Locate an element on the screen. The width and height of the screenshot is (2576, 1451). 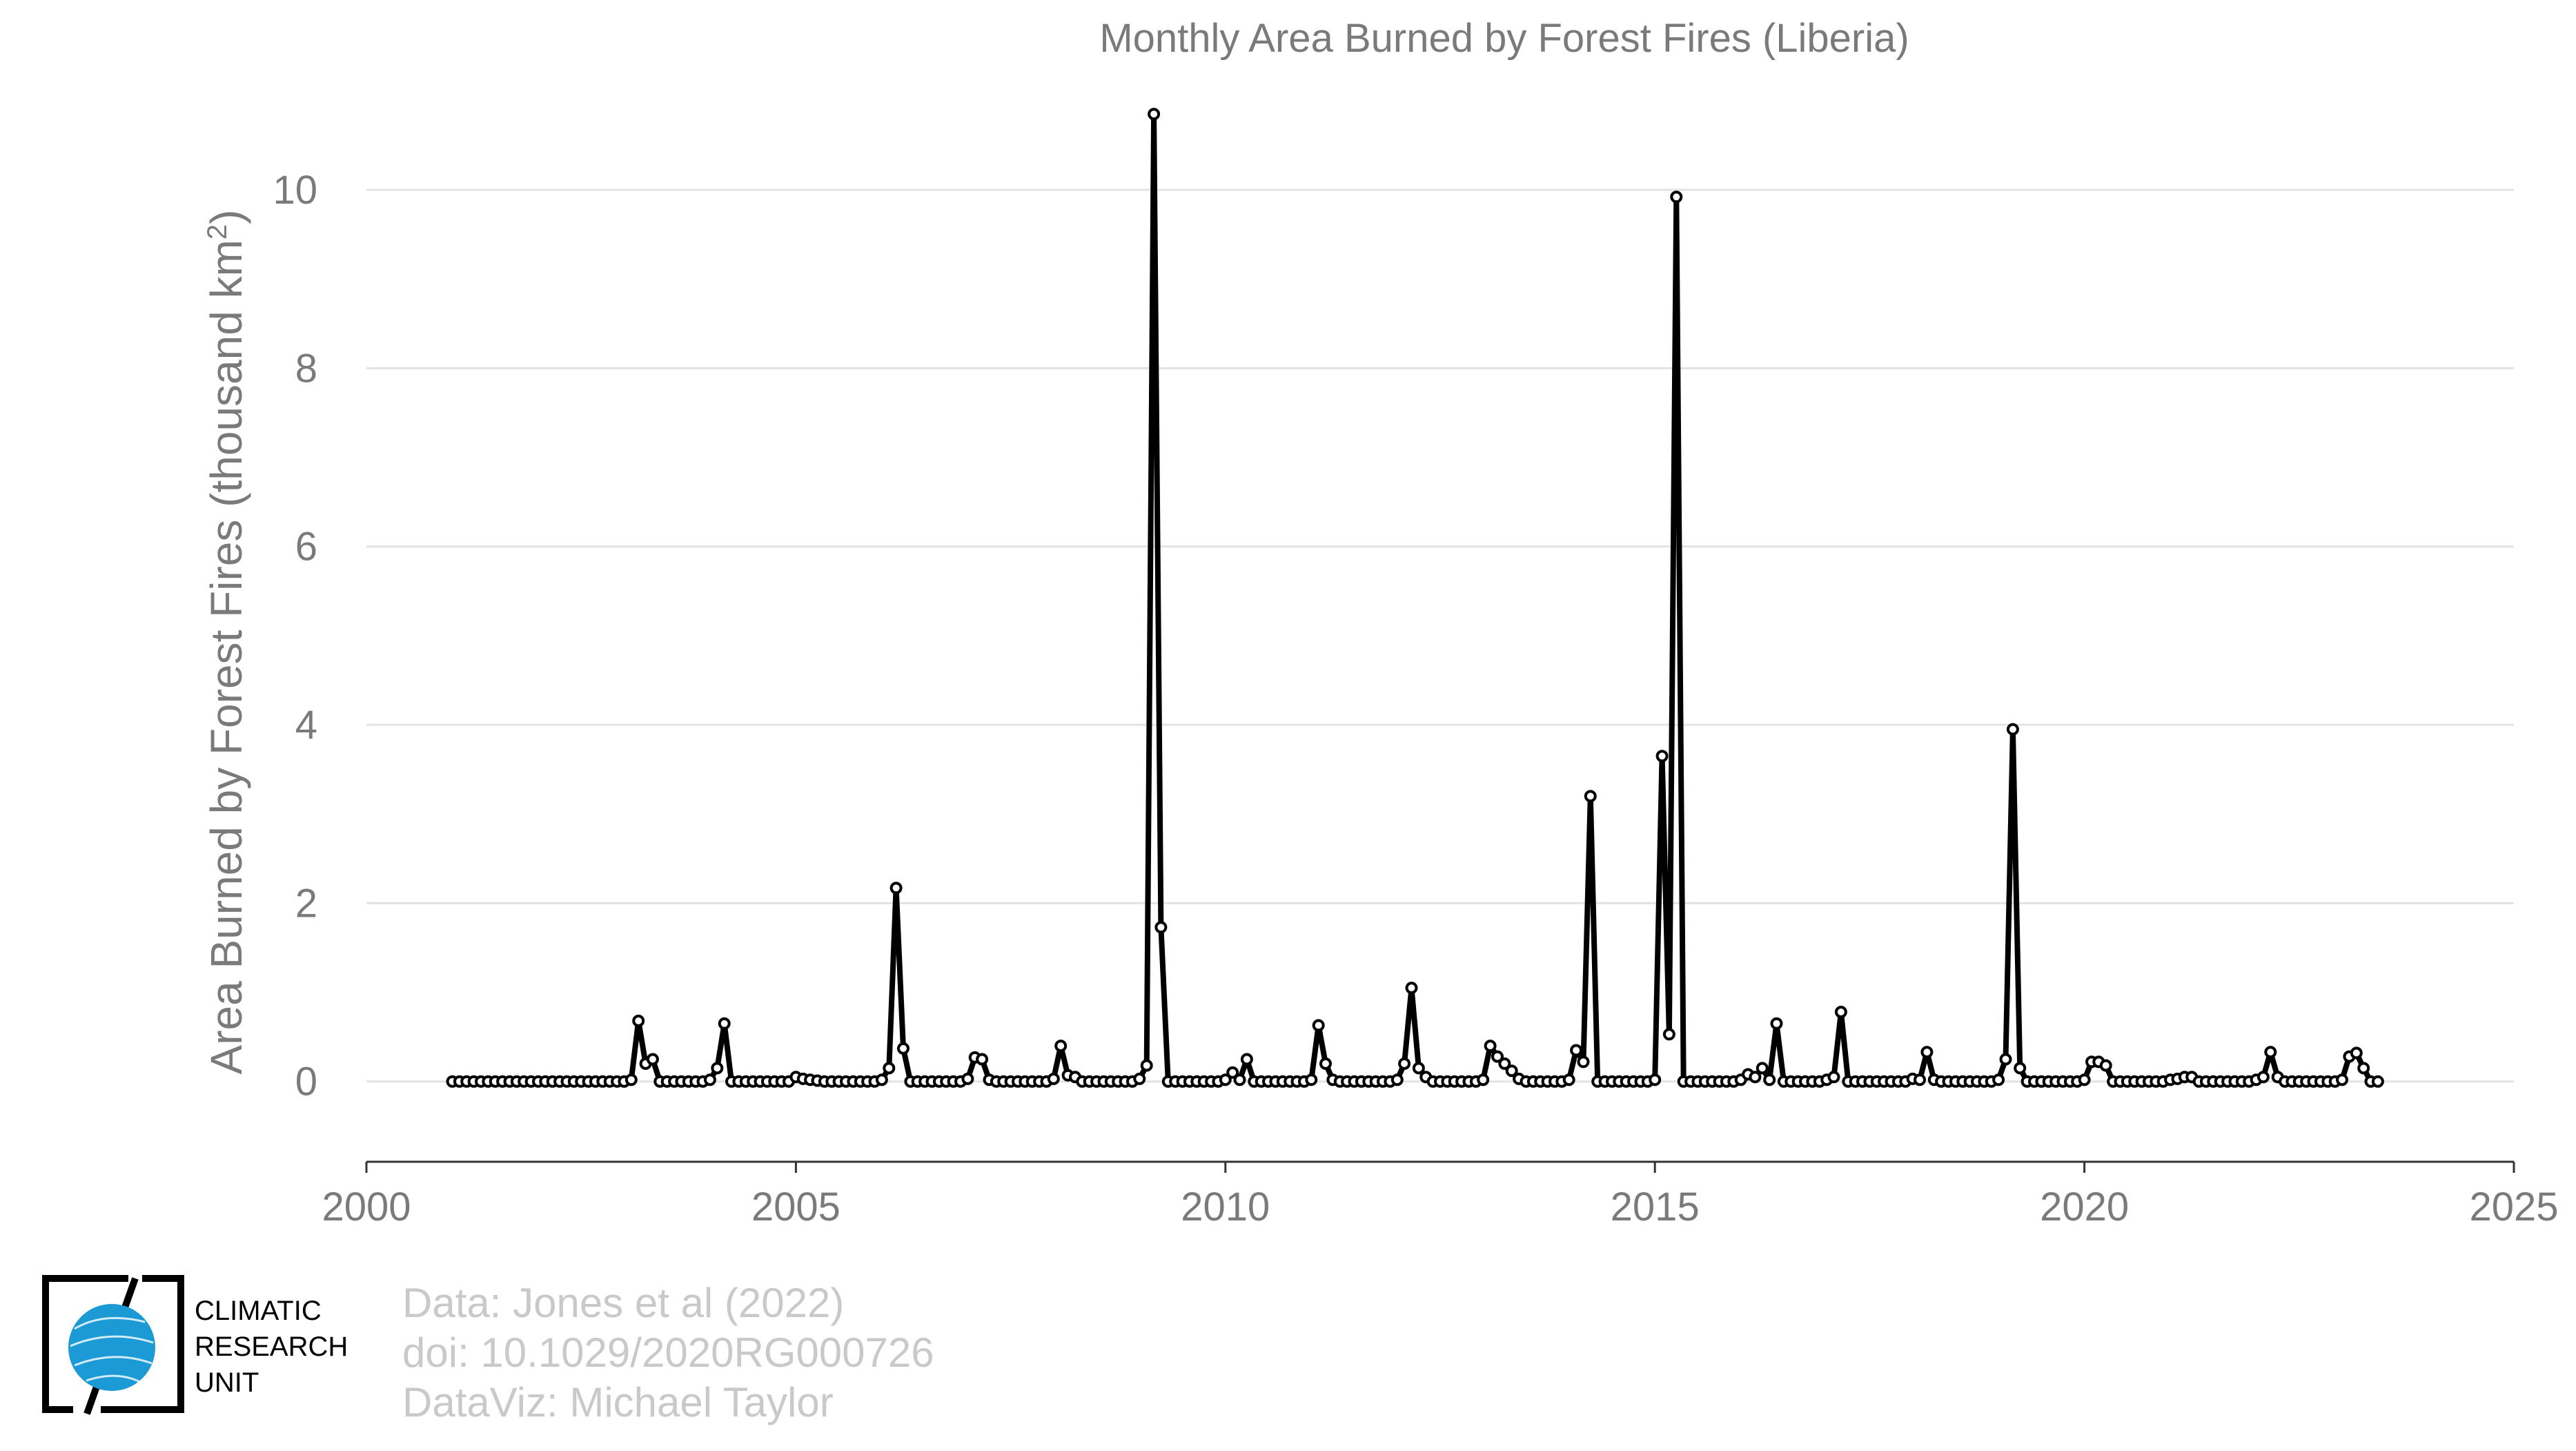
y-axis-label-close: ) is located at coordinates (226, 217).